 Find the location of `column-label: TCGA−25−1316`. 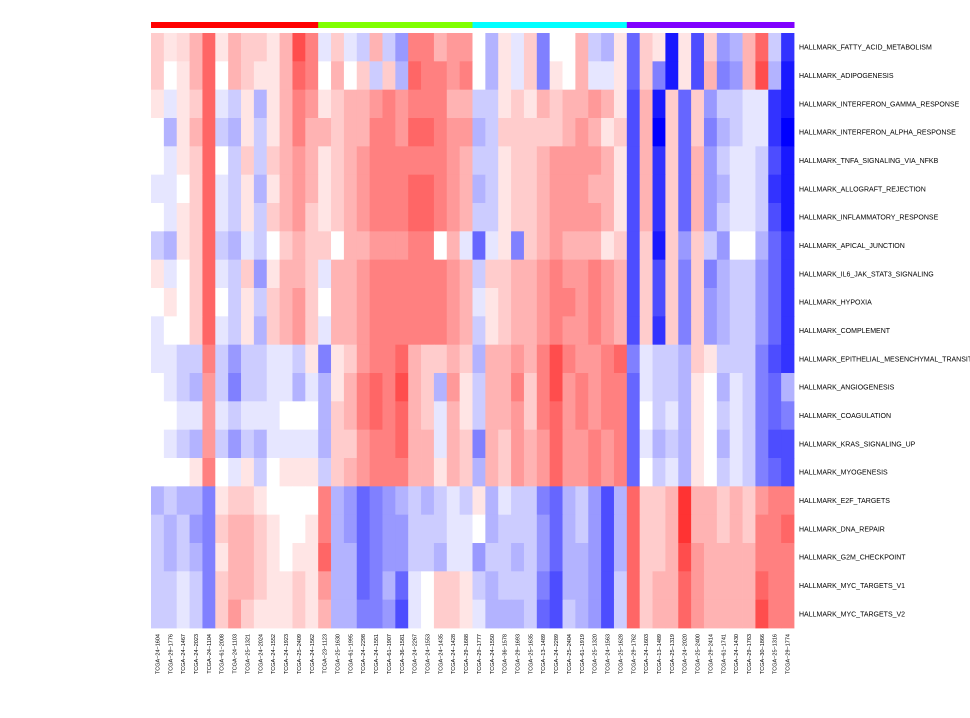

column-label: TCGA−25−1316 is located at coordinates (776, 654).